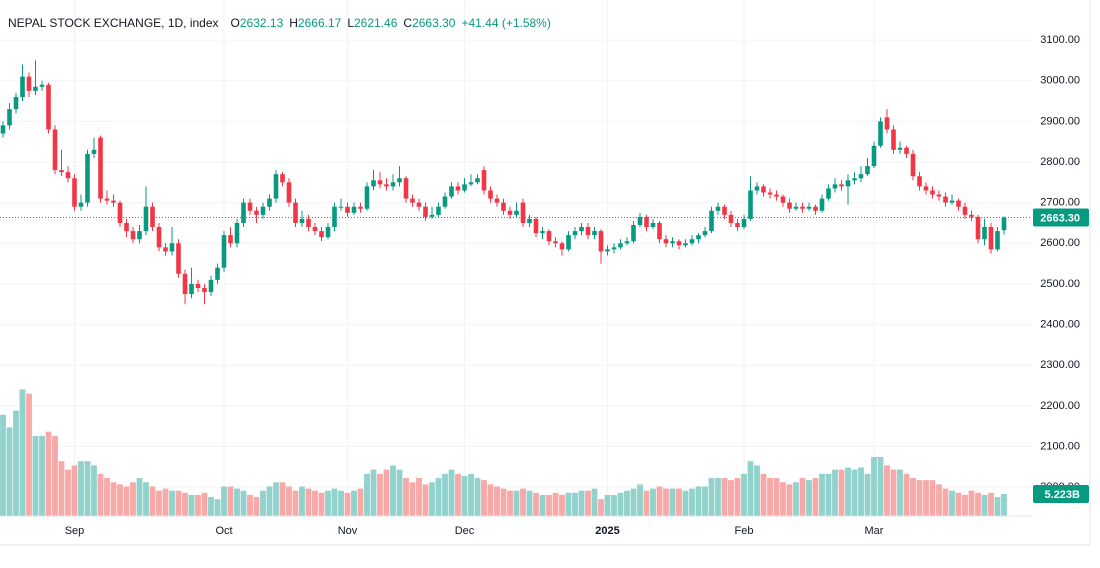 The height and width of the screenshot is (568, 1100). Describe the element at coordinates (1060, 324) in the screenshot. I see `y-tick-label: 2400.00` at that location.